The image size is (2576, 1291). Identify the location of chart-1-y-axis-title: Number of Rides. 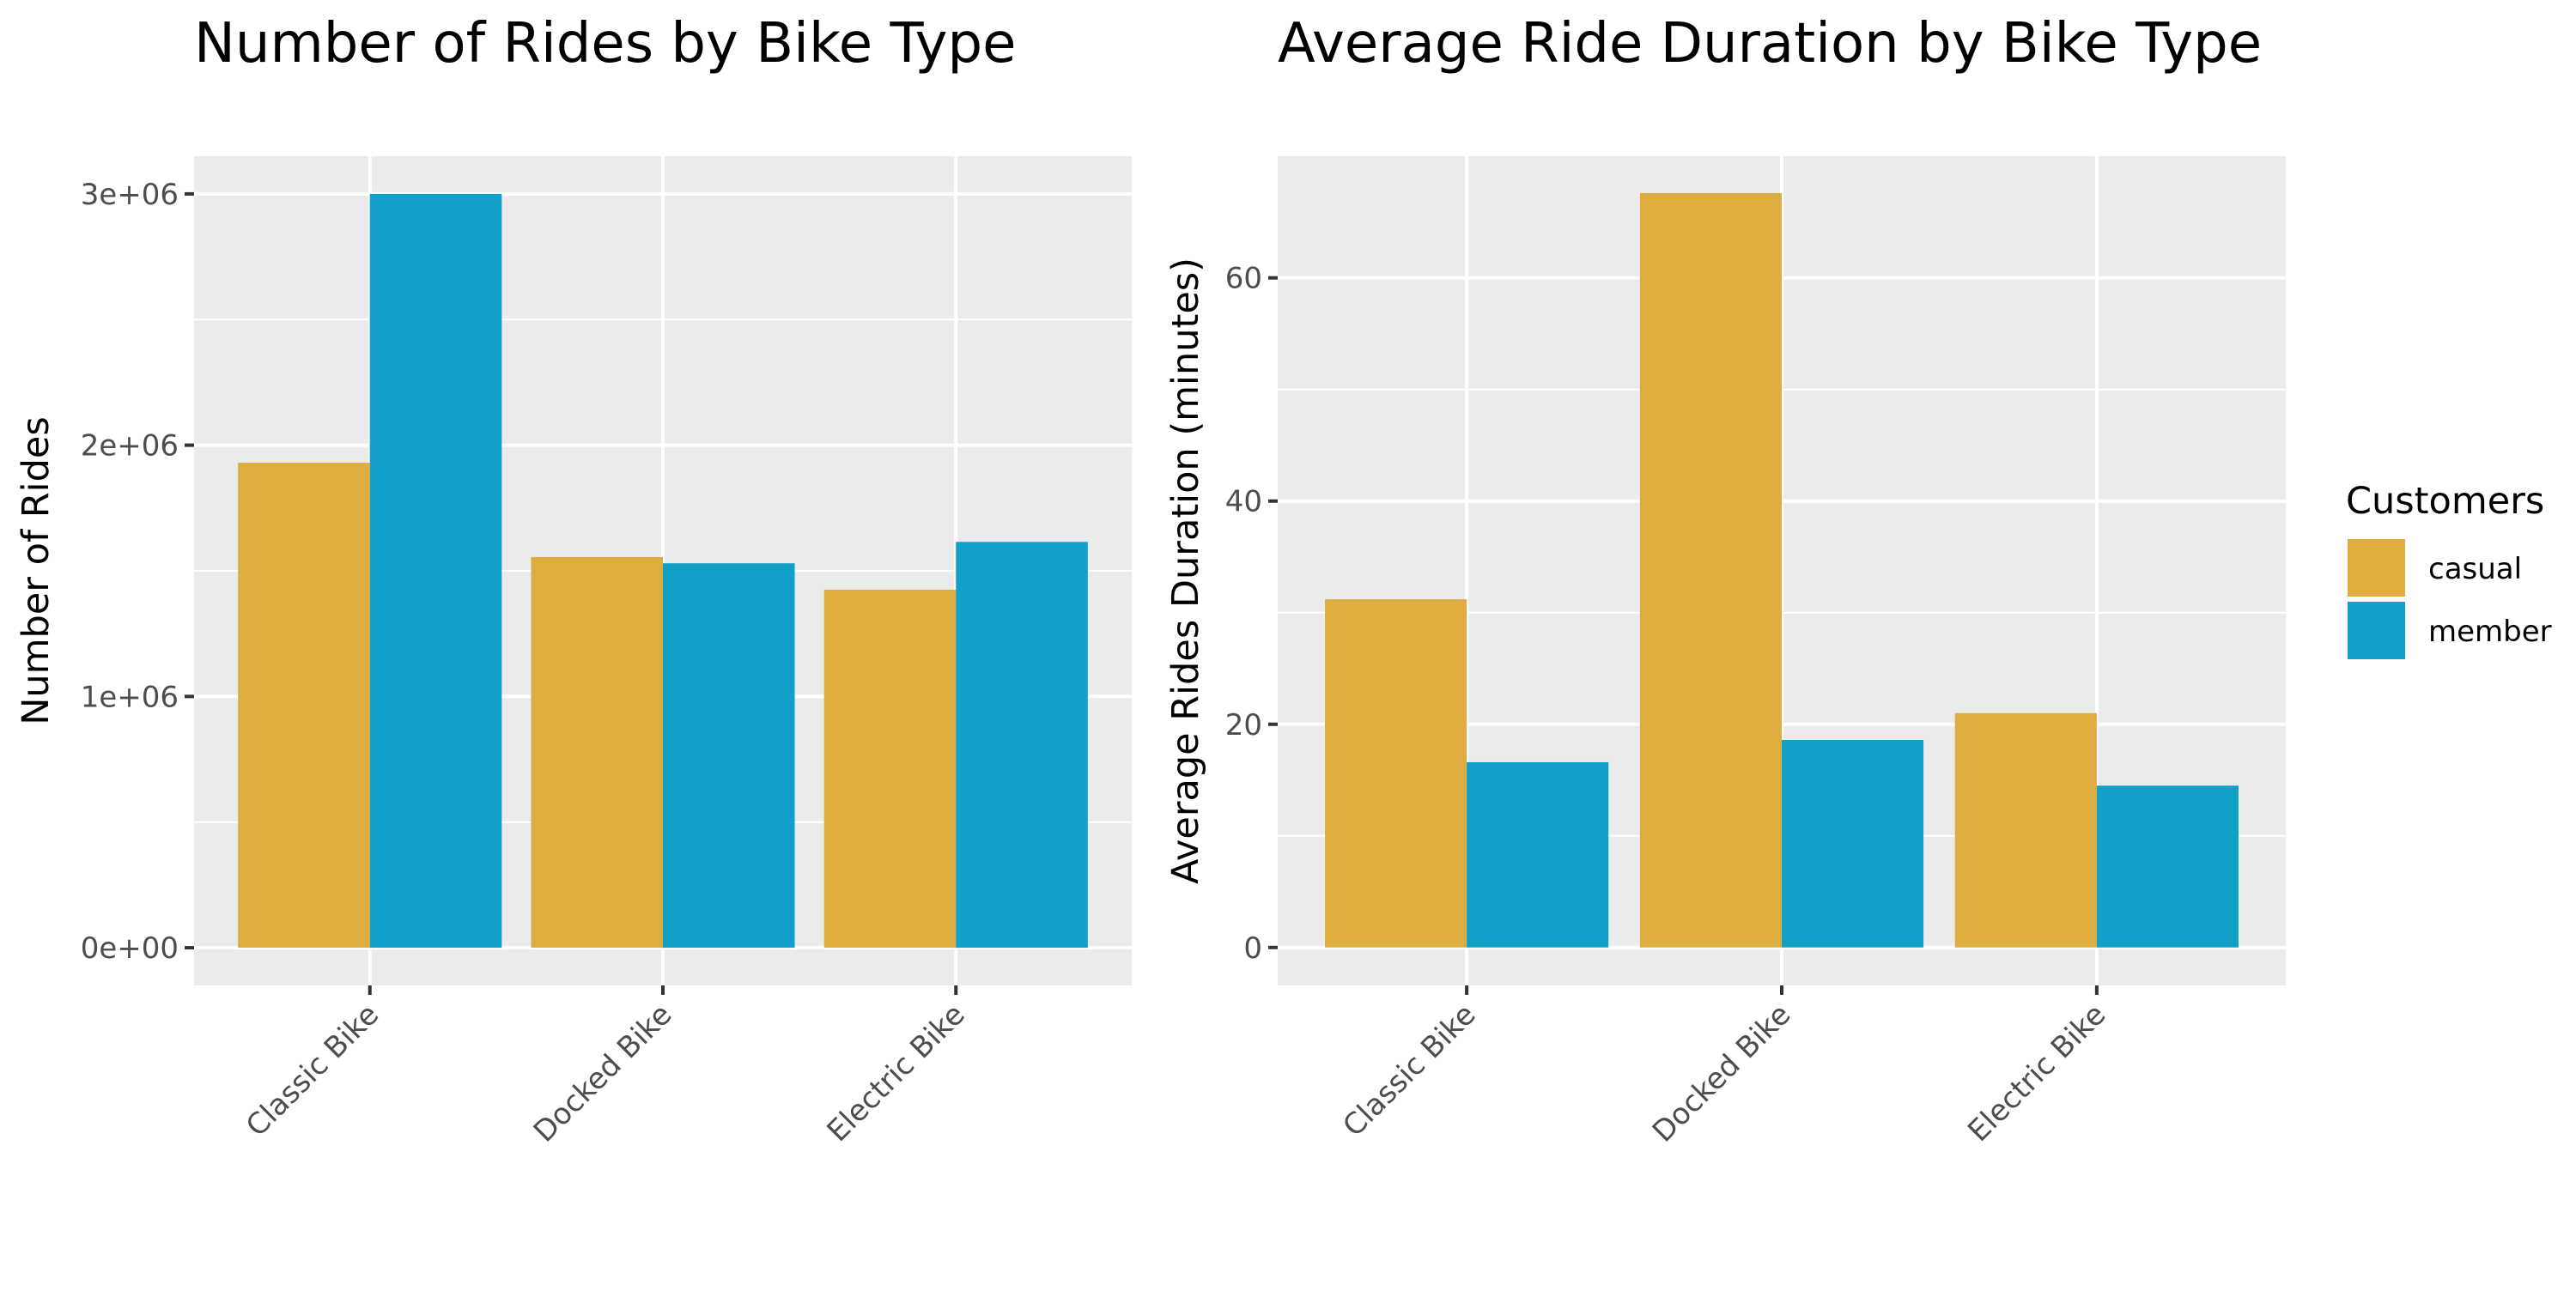
(36, 571).